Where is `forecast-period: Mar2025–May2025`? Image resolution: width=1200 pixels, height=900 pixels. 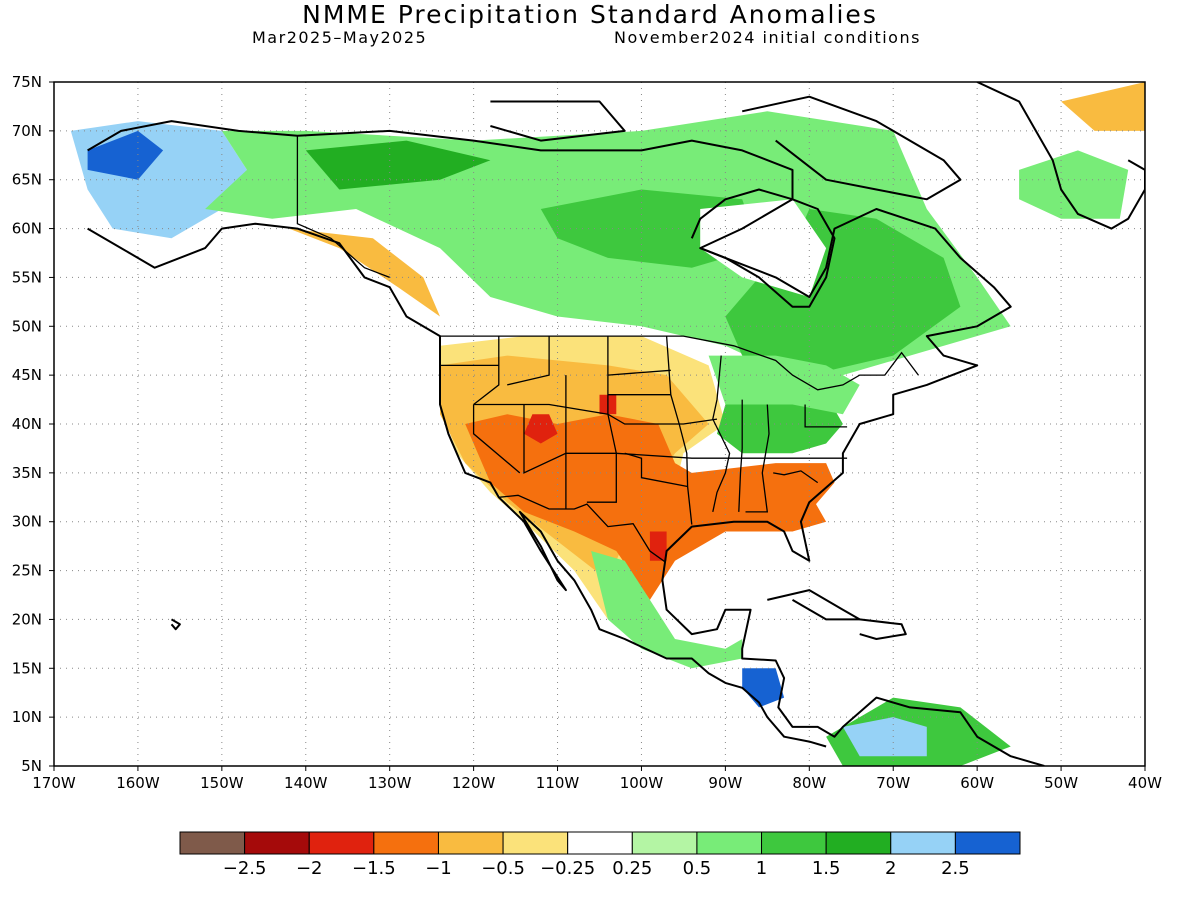 forecast-period: Mar2025–May2025 is located at coordinates (340, 37).